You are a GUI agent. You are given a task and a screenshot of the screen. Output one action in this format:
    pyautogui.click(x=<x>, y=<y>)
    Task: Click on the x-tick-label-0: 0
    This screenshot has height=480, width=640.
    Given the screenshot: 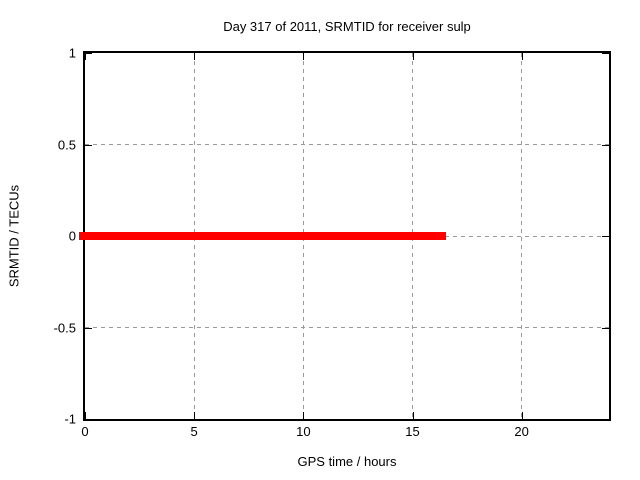 What is the action you would take?
    pyautogui.click(x=85, y=431)
    